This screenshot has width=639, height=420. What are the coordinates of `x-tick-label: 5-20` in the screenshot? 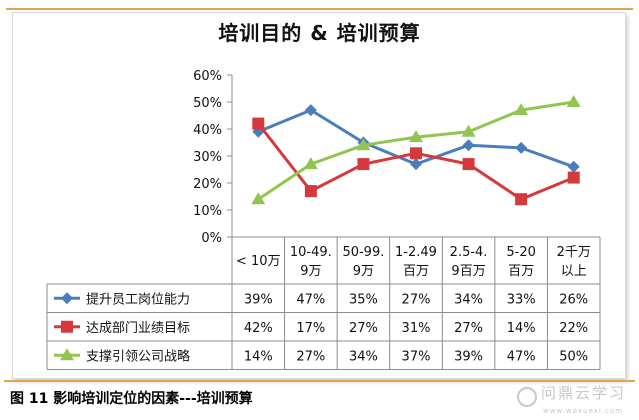 It's located at (521, 252).